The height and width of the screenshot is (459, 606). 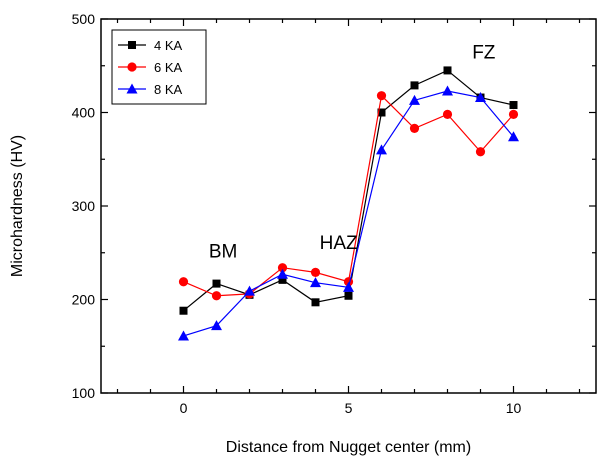 I want to click on legend-marker-4-ka, so click(x=132, y=45).